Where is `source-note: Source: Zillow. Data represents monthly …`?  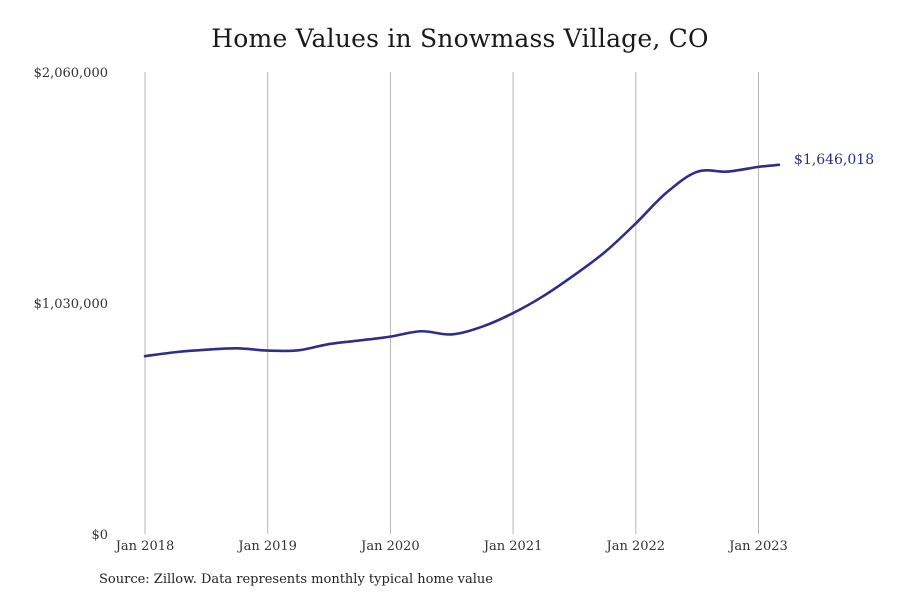
source-note: Source: Zillow. Data represents monthly … is located at coordinates (296, 579).